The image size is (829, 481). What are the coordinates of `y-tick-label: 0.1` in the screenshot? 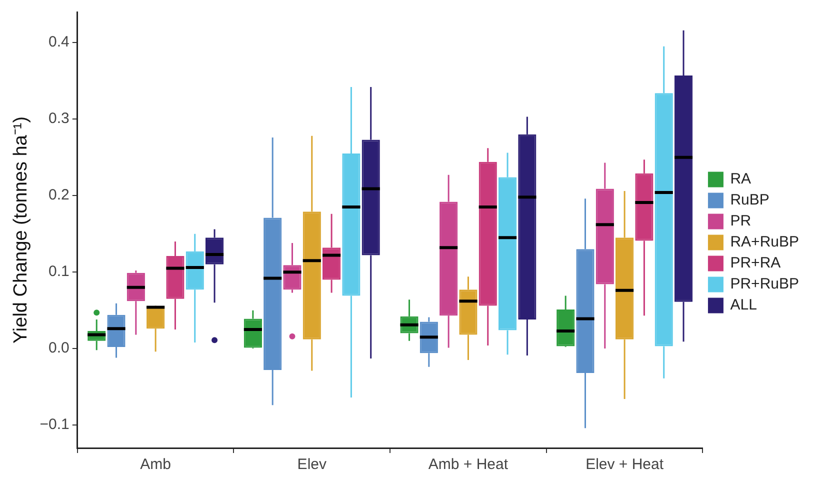 It's located at (59, 271).